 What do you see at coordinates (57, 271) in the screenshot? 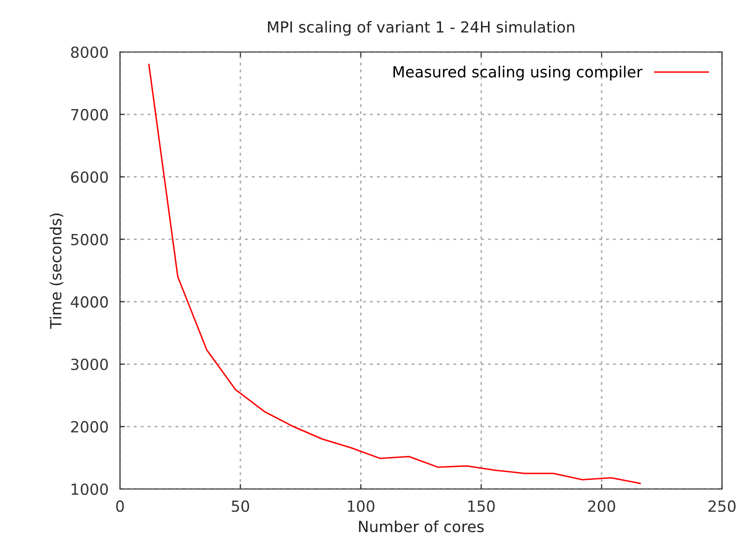
I see `y-axis-title: Time (seconds)` at bounding box center [57, 271].